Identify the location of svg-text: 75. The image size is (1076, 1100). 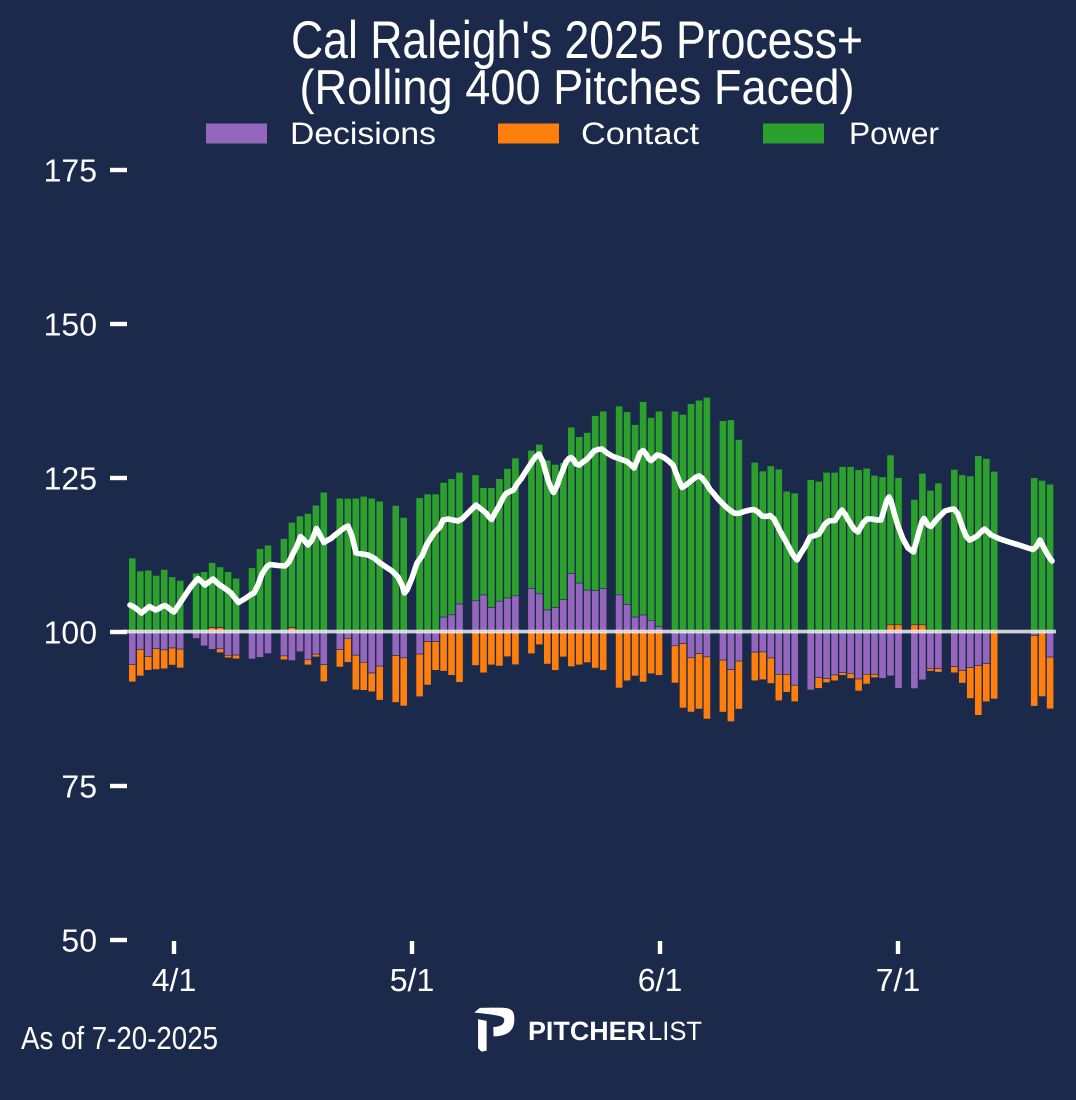
(79, 787).